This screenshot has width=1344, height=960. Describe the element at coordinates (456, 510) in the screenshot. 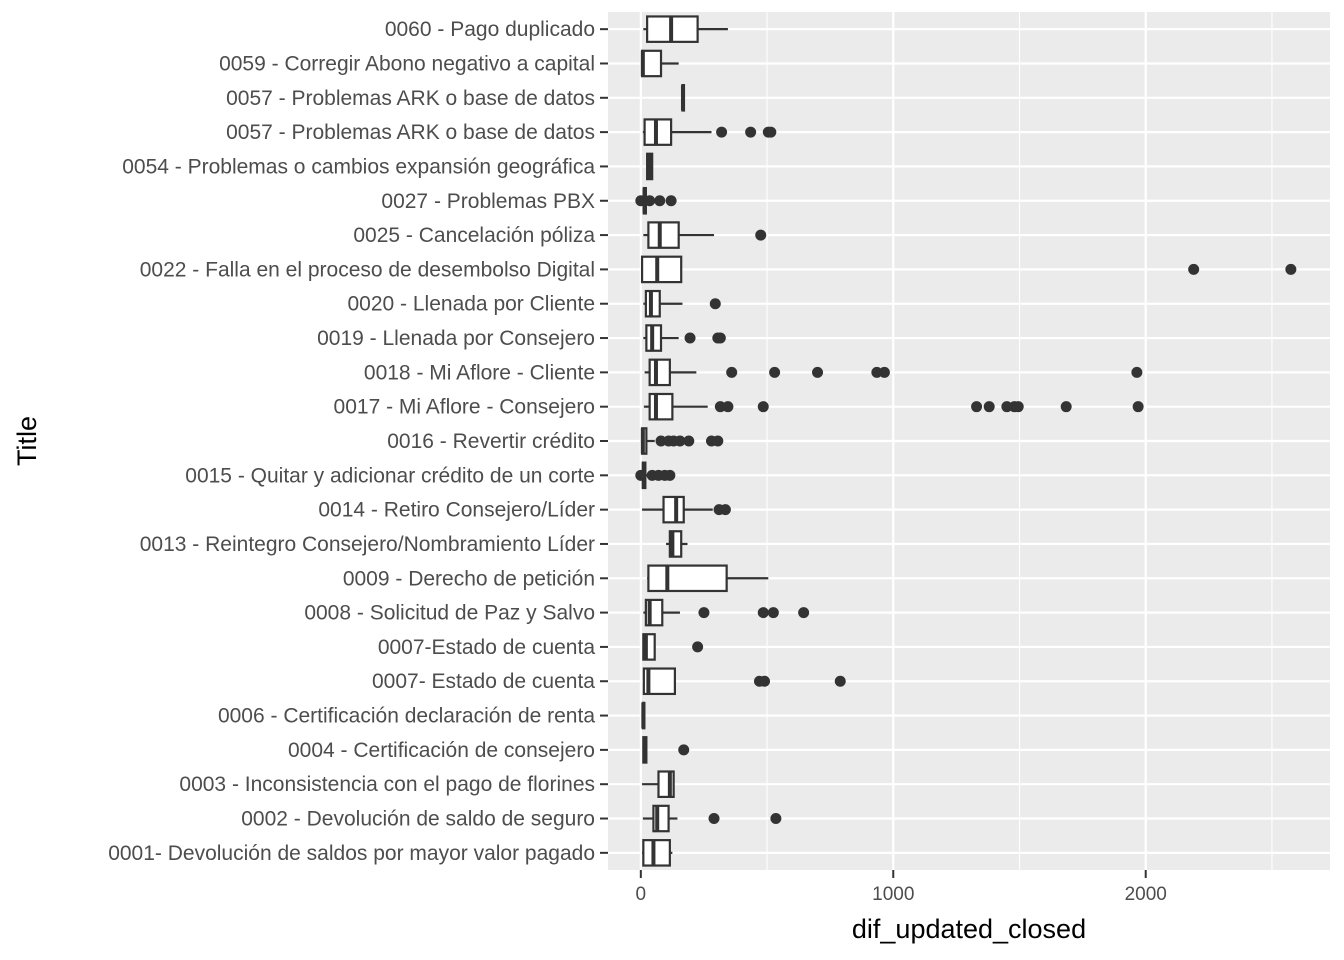

I see `category-label: 0014 - Retiro Consejero/Líder` at that location.